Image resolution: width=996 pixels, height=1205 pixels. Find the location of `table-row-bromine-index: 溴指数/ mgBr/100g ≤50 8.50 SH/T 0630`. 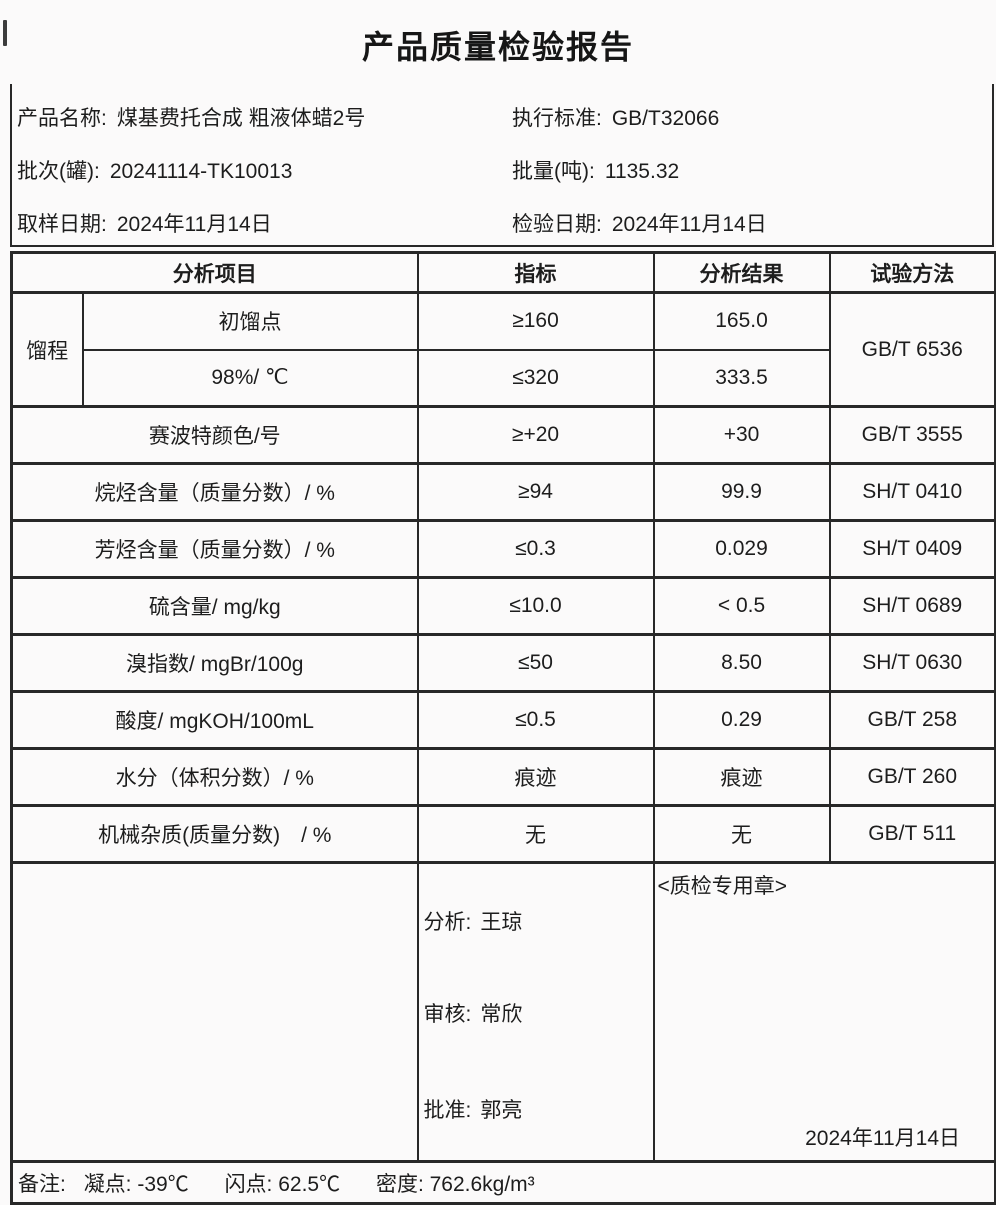

table-row-bromine-index: 溴指数/ mgBr/100g ≤50 8.50 SH/T 0630 is located at coordinates (503, 663).